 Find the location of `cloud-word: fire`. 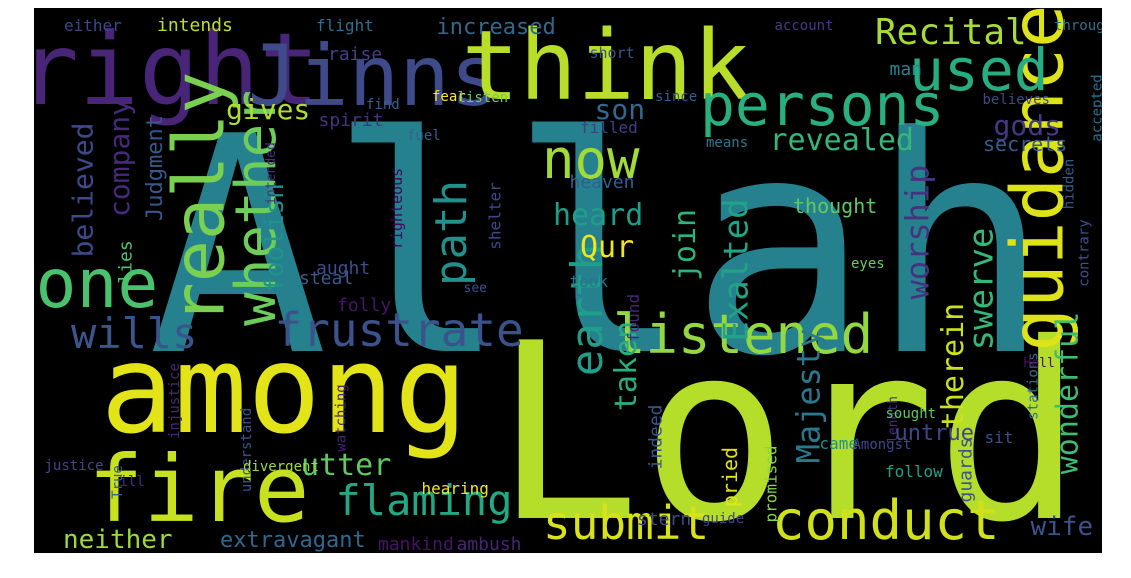

cloud-word: fire is located at coordinates (199, 489).